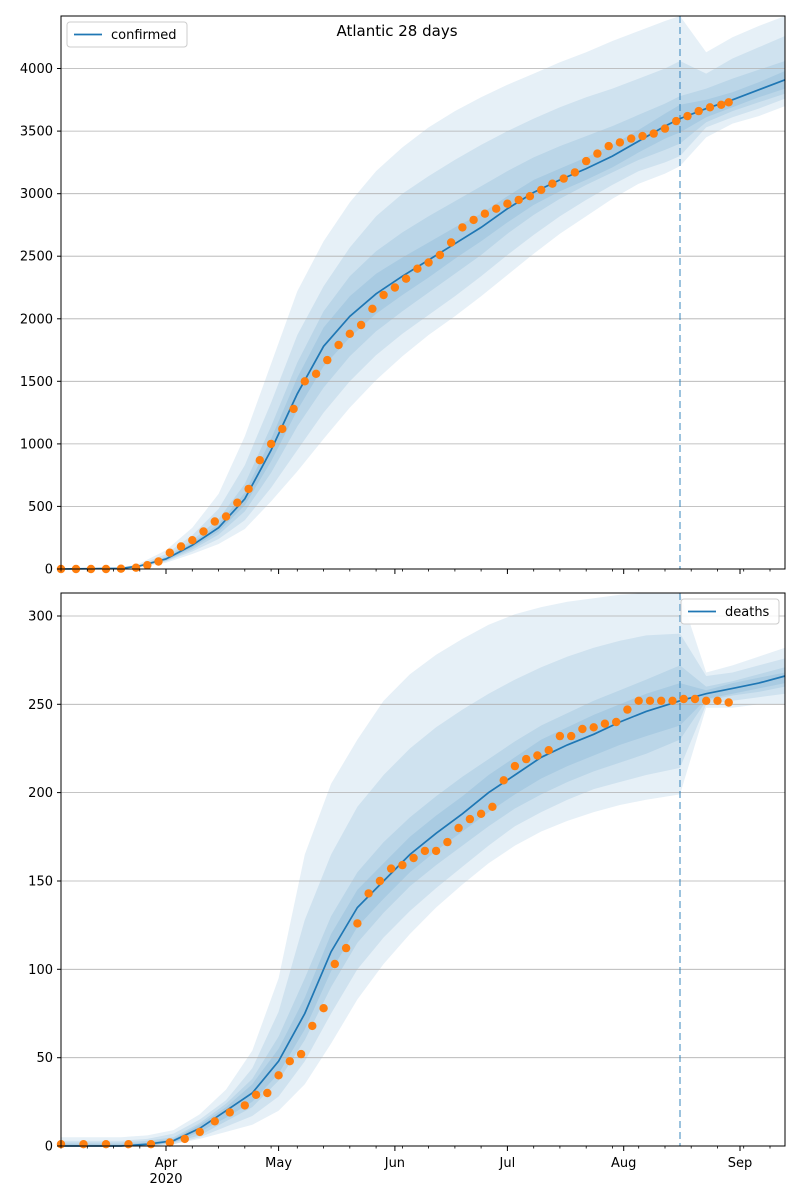  I want to click on chart-title: Atlantic 28 days, so click(396, 31).